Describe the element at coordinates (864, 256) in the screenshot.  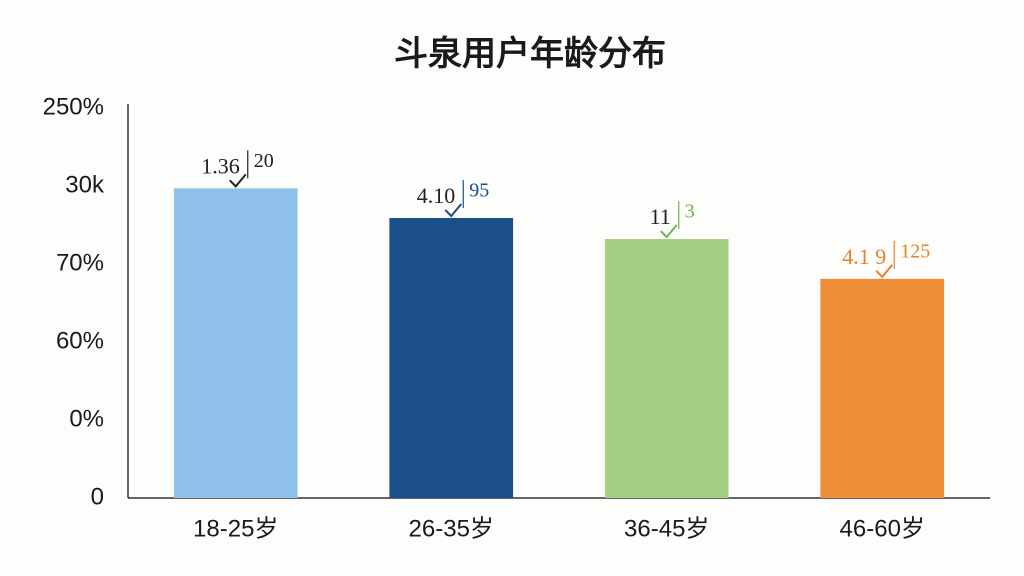
I see `annotation-left: 4.1 9` at that location.